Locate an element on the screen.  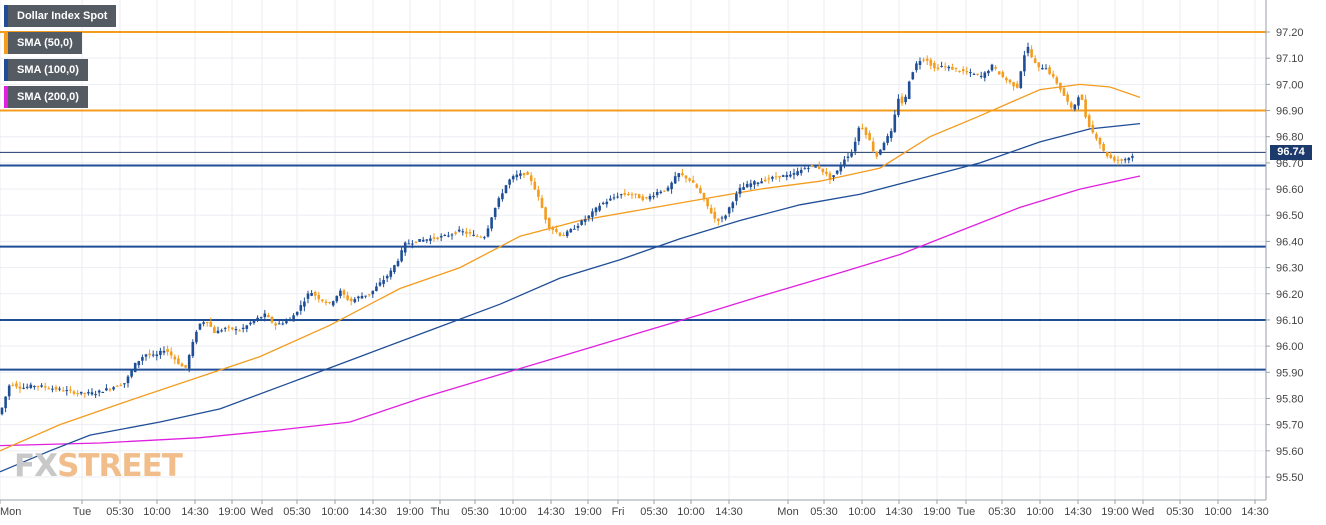
y-tick-label: 96.60 is located at coordinates (1290, 190).